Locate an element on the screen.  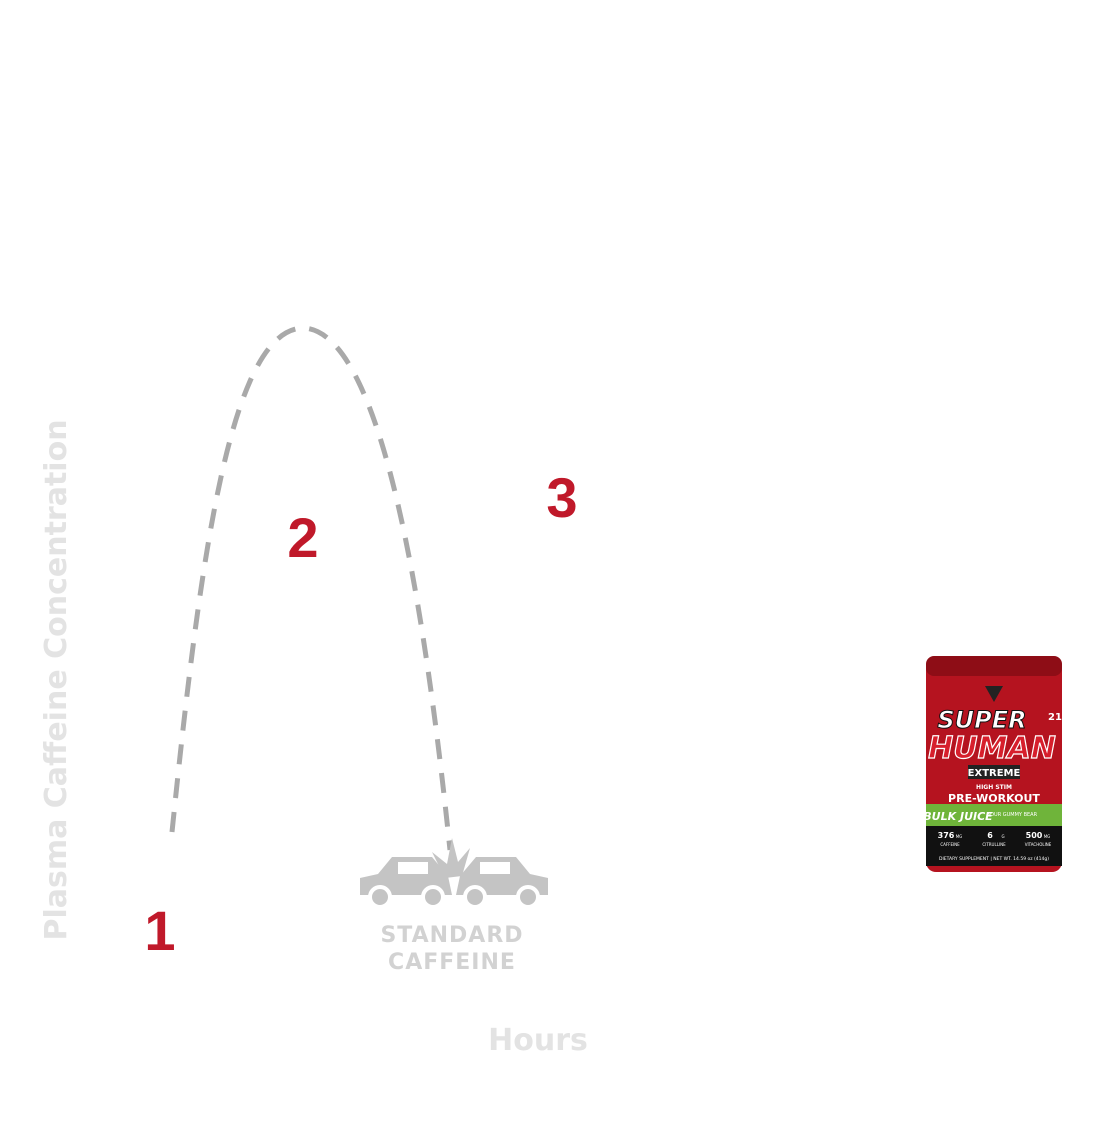
fact-unit: G is located at coordinates (1002, 836).